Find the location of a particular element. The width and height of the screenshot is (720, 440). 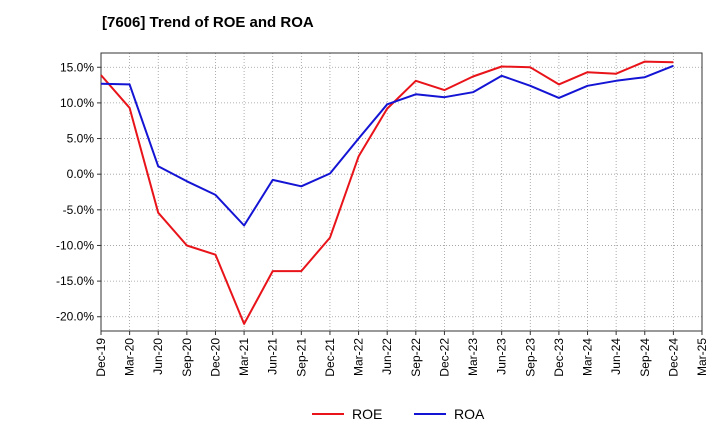

y-tick-label: 5.0% is located at coordinates (81, 139).